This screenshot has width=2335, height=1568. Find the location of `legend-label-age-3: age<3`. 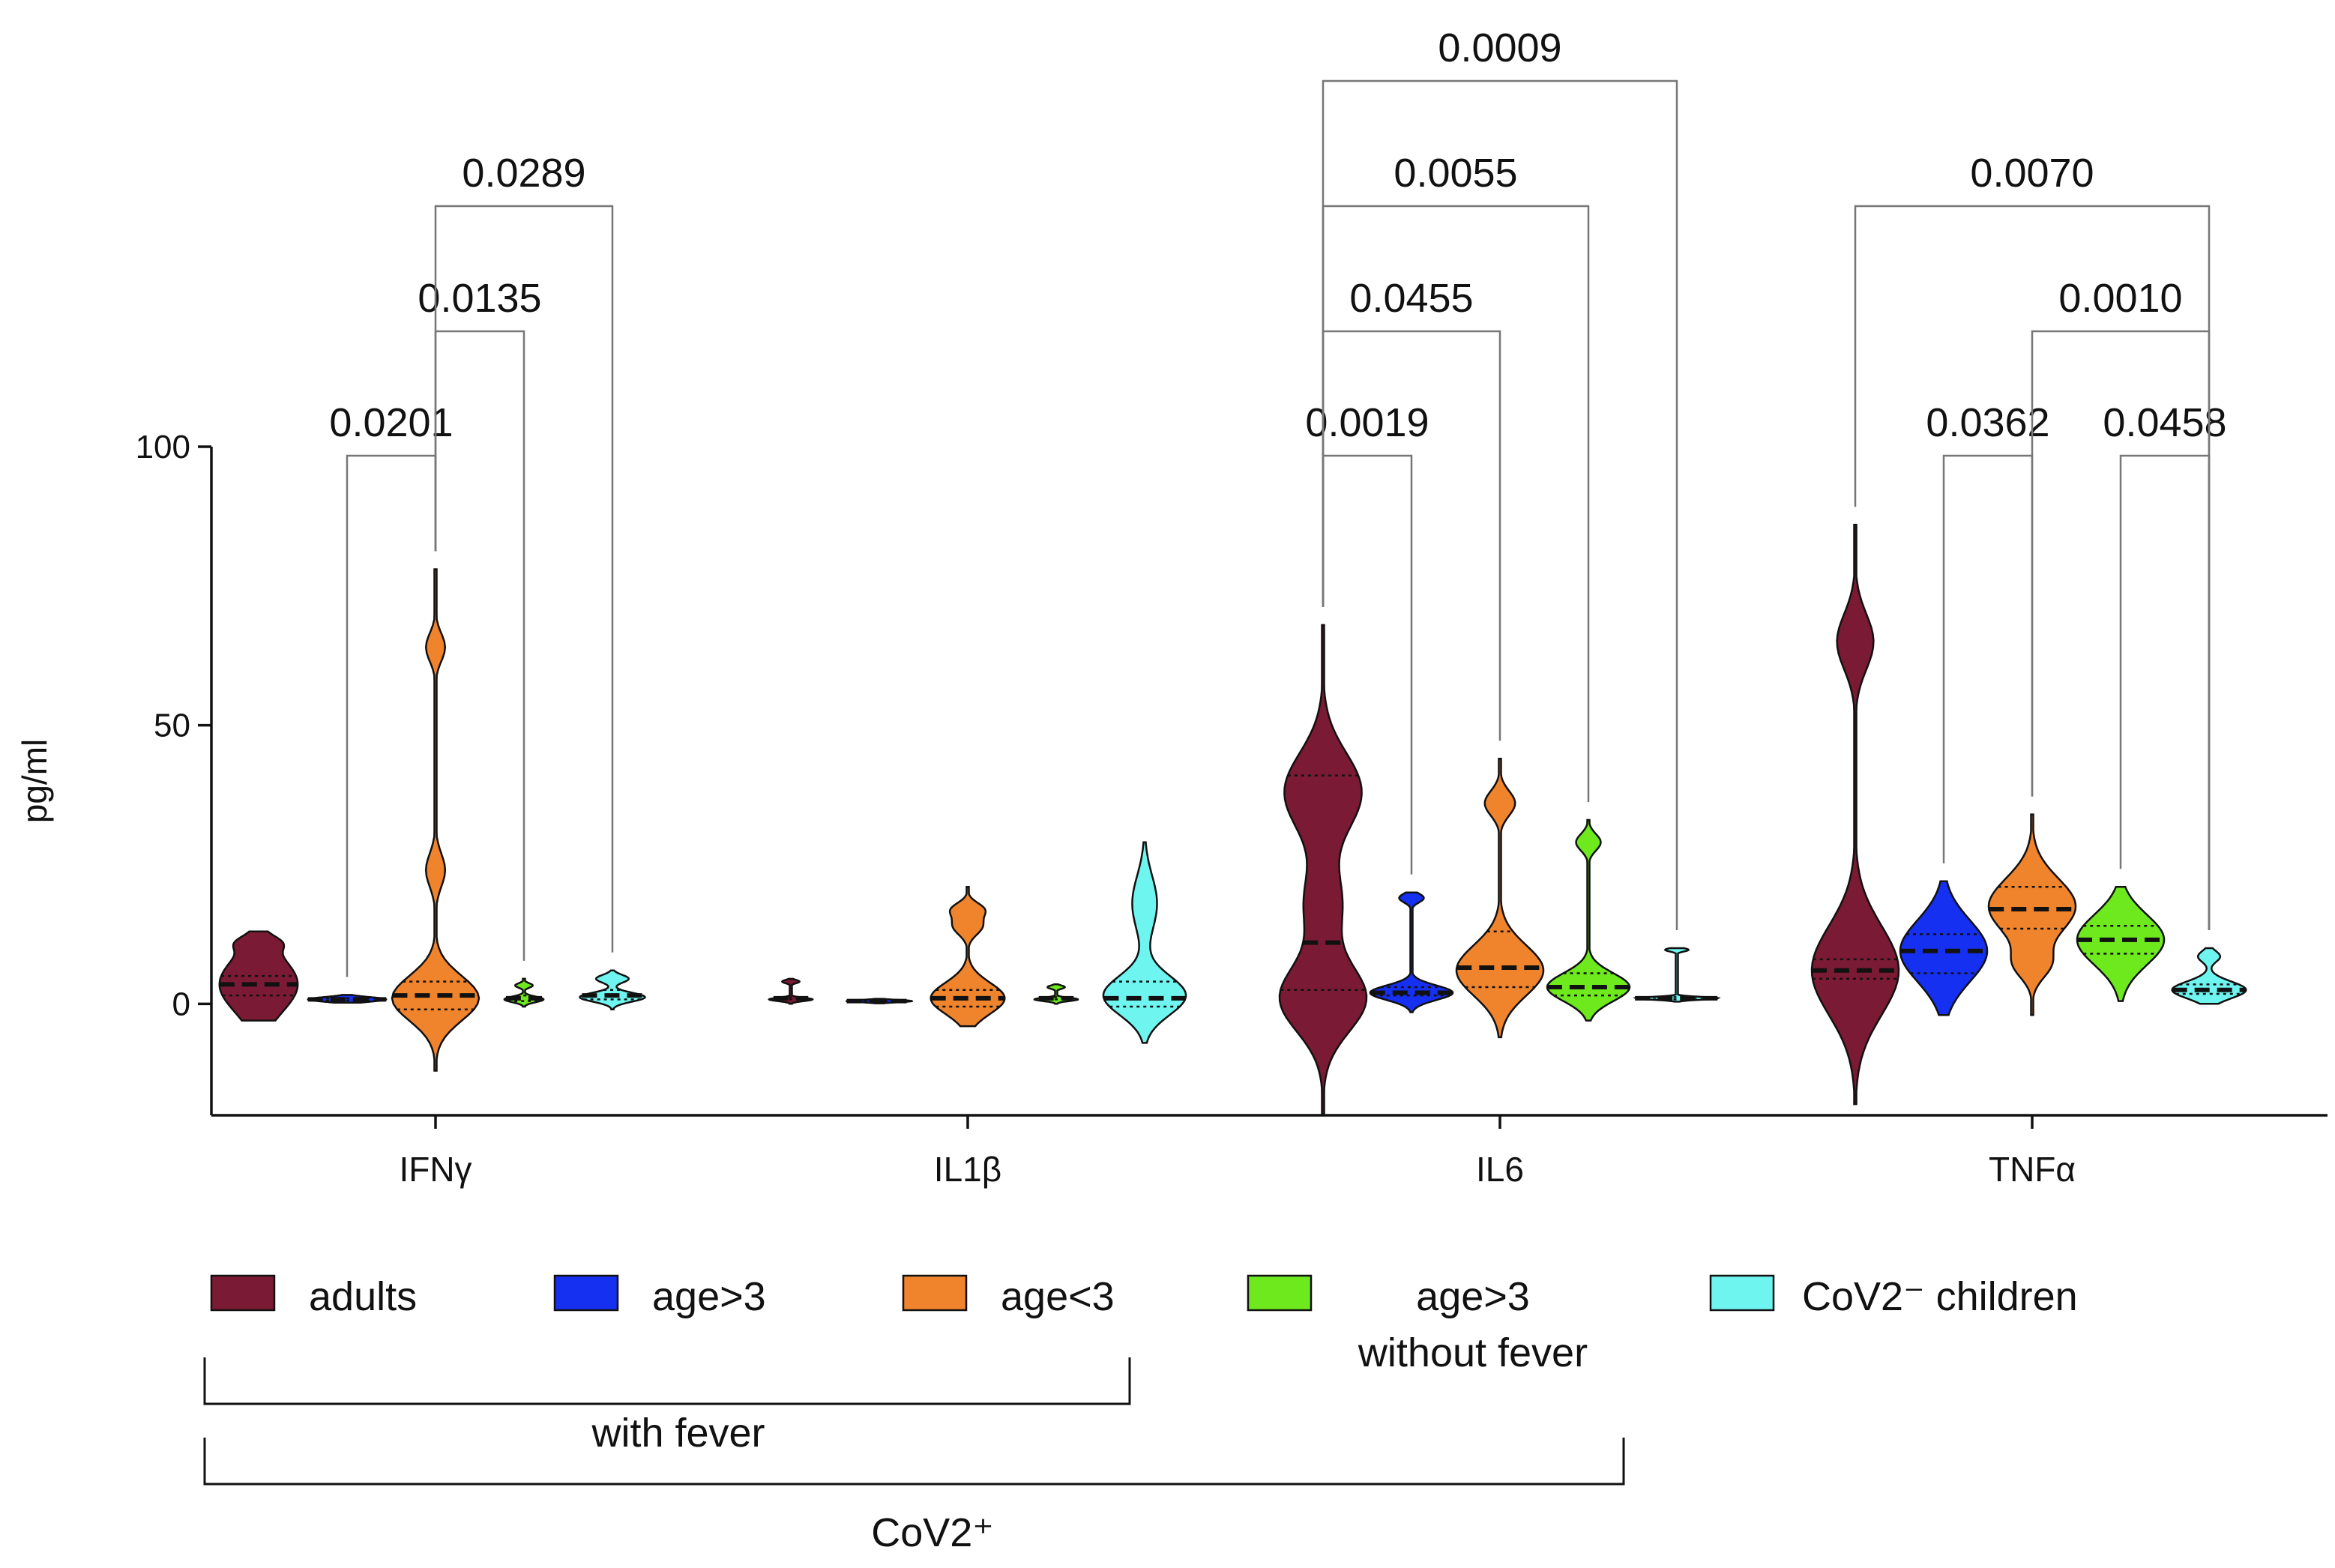

legend-label-age-3: age<3 is located at coordinates (1058, 1296).